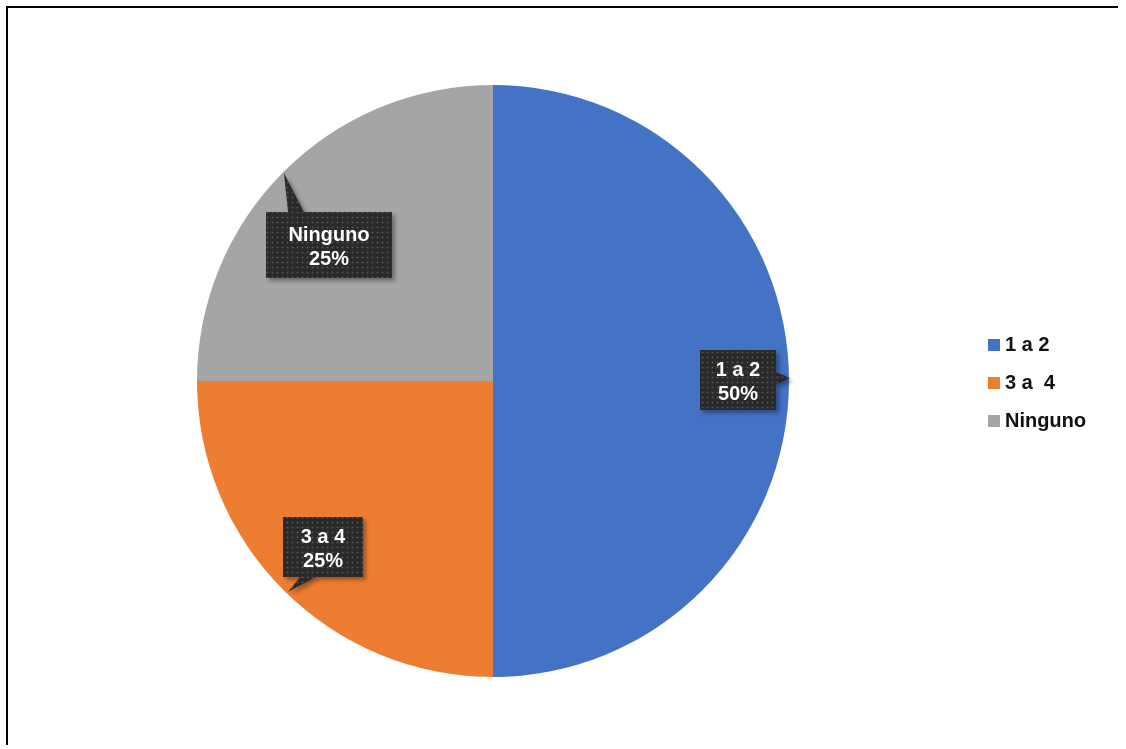 This screenshot has width=1126, height=749. I want to click on legend-label: 1 a 2, so click(1027, 344).